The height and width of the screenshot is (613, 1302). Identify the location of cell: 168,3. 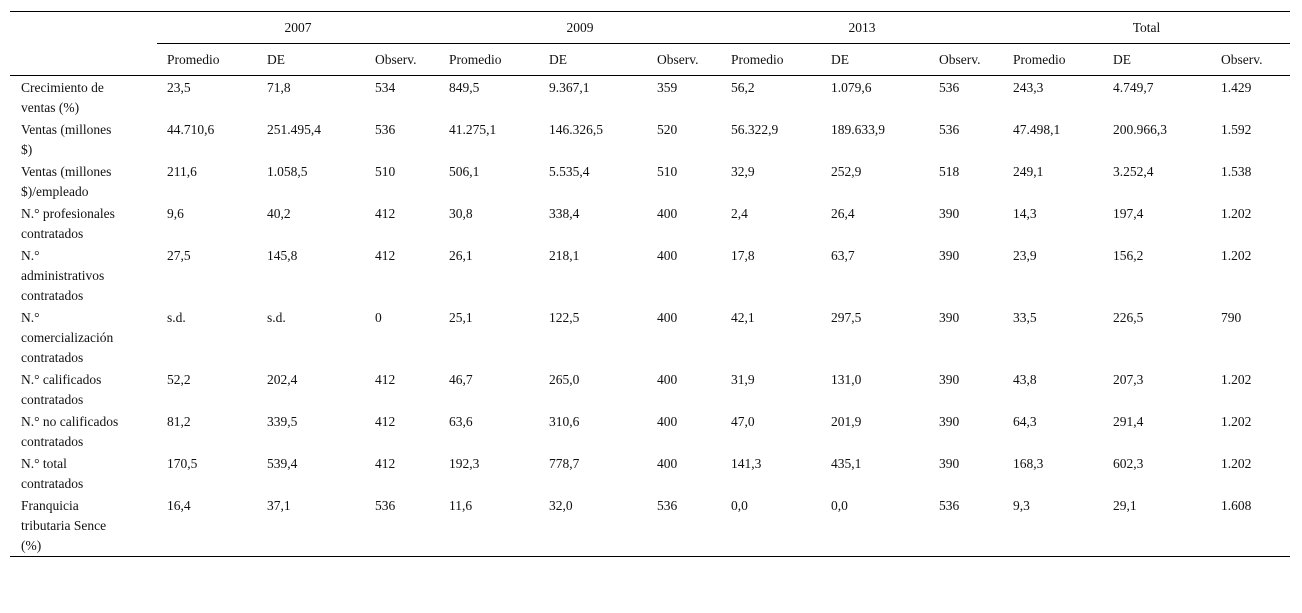
(1028, 463).